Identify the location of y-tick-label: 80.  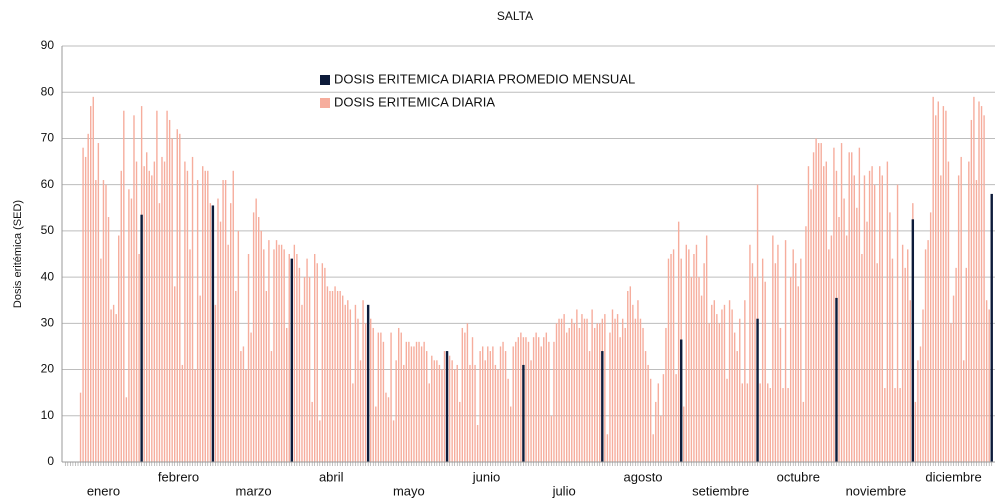
(48, 91).